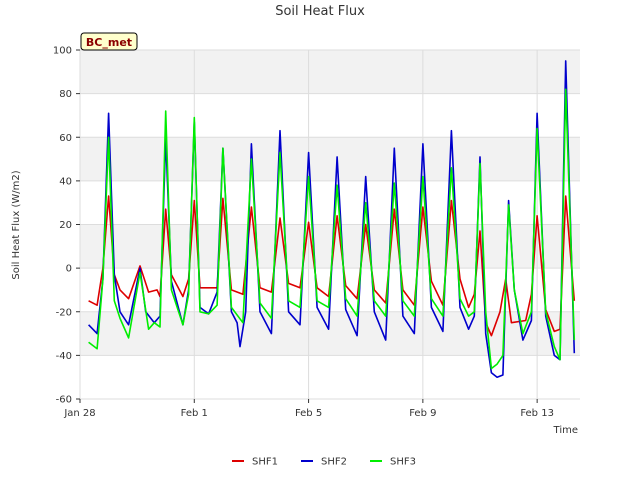 This screenshot has width=640, height=480. What do you see at coordinates (64, 400) in the screenshot?
I see `y-tick-label: -60` at bounding box center [64, 400].